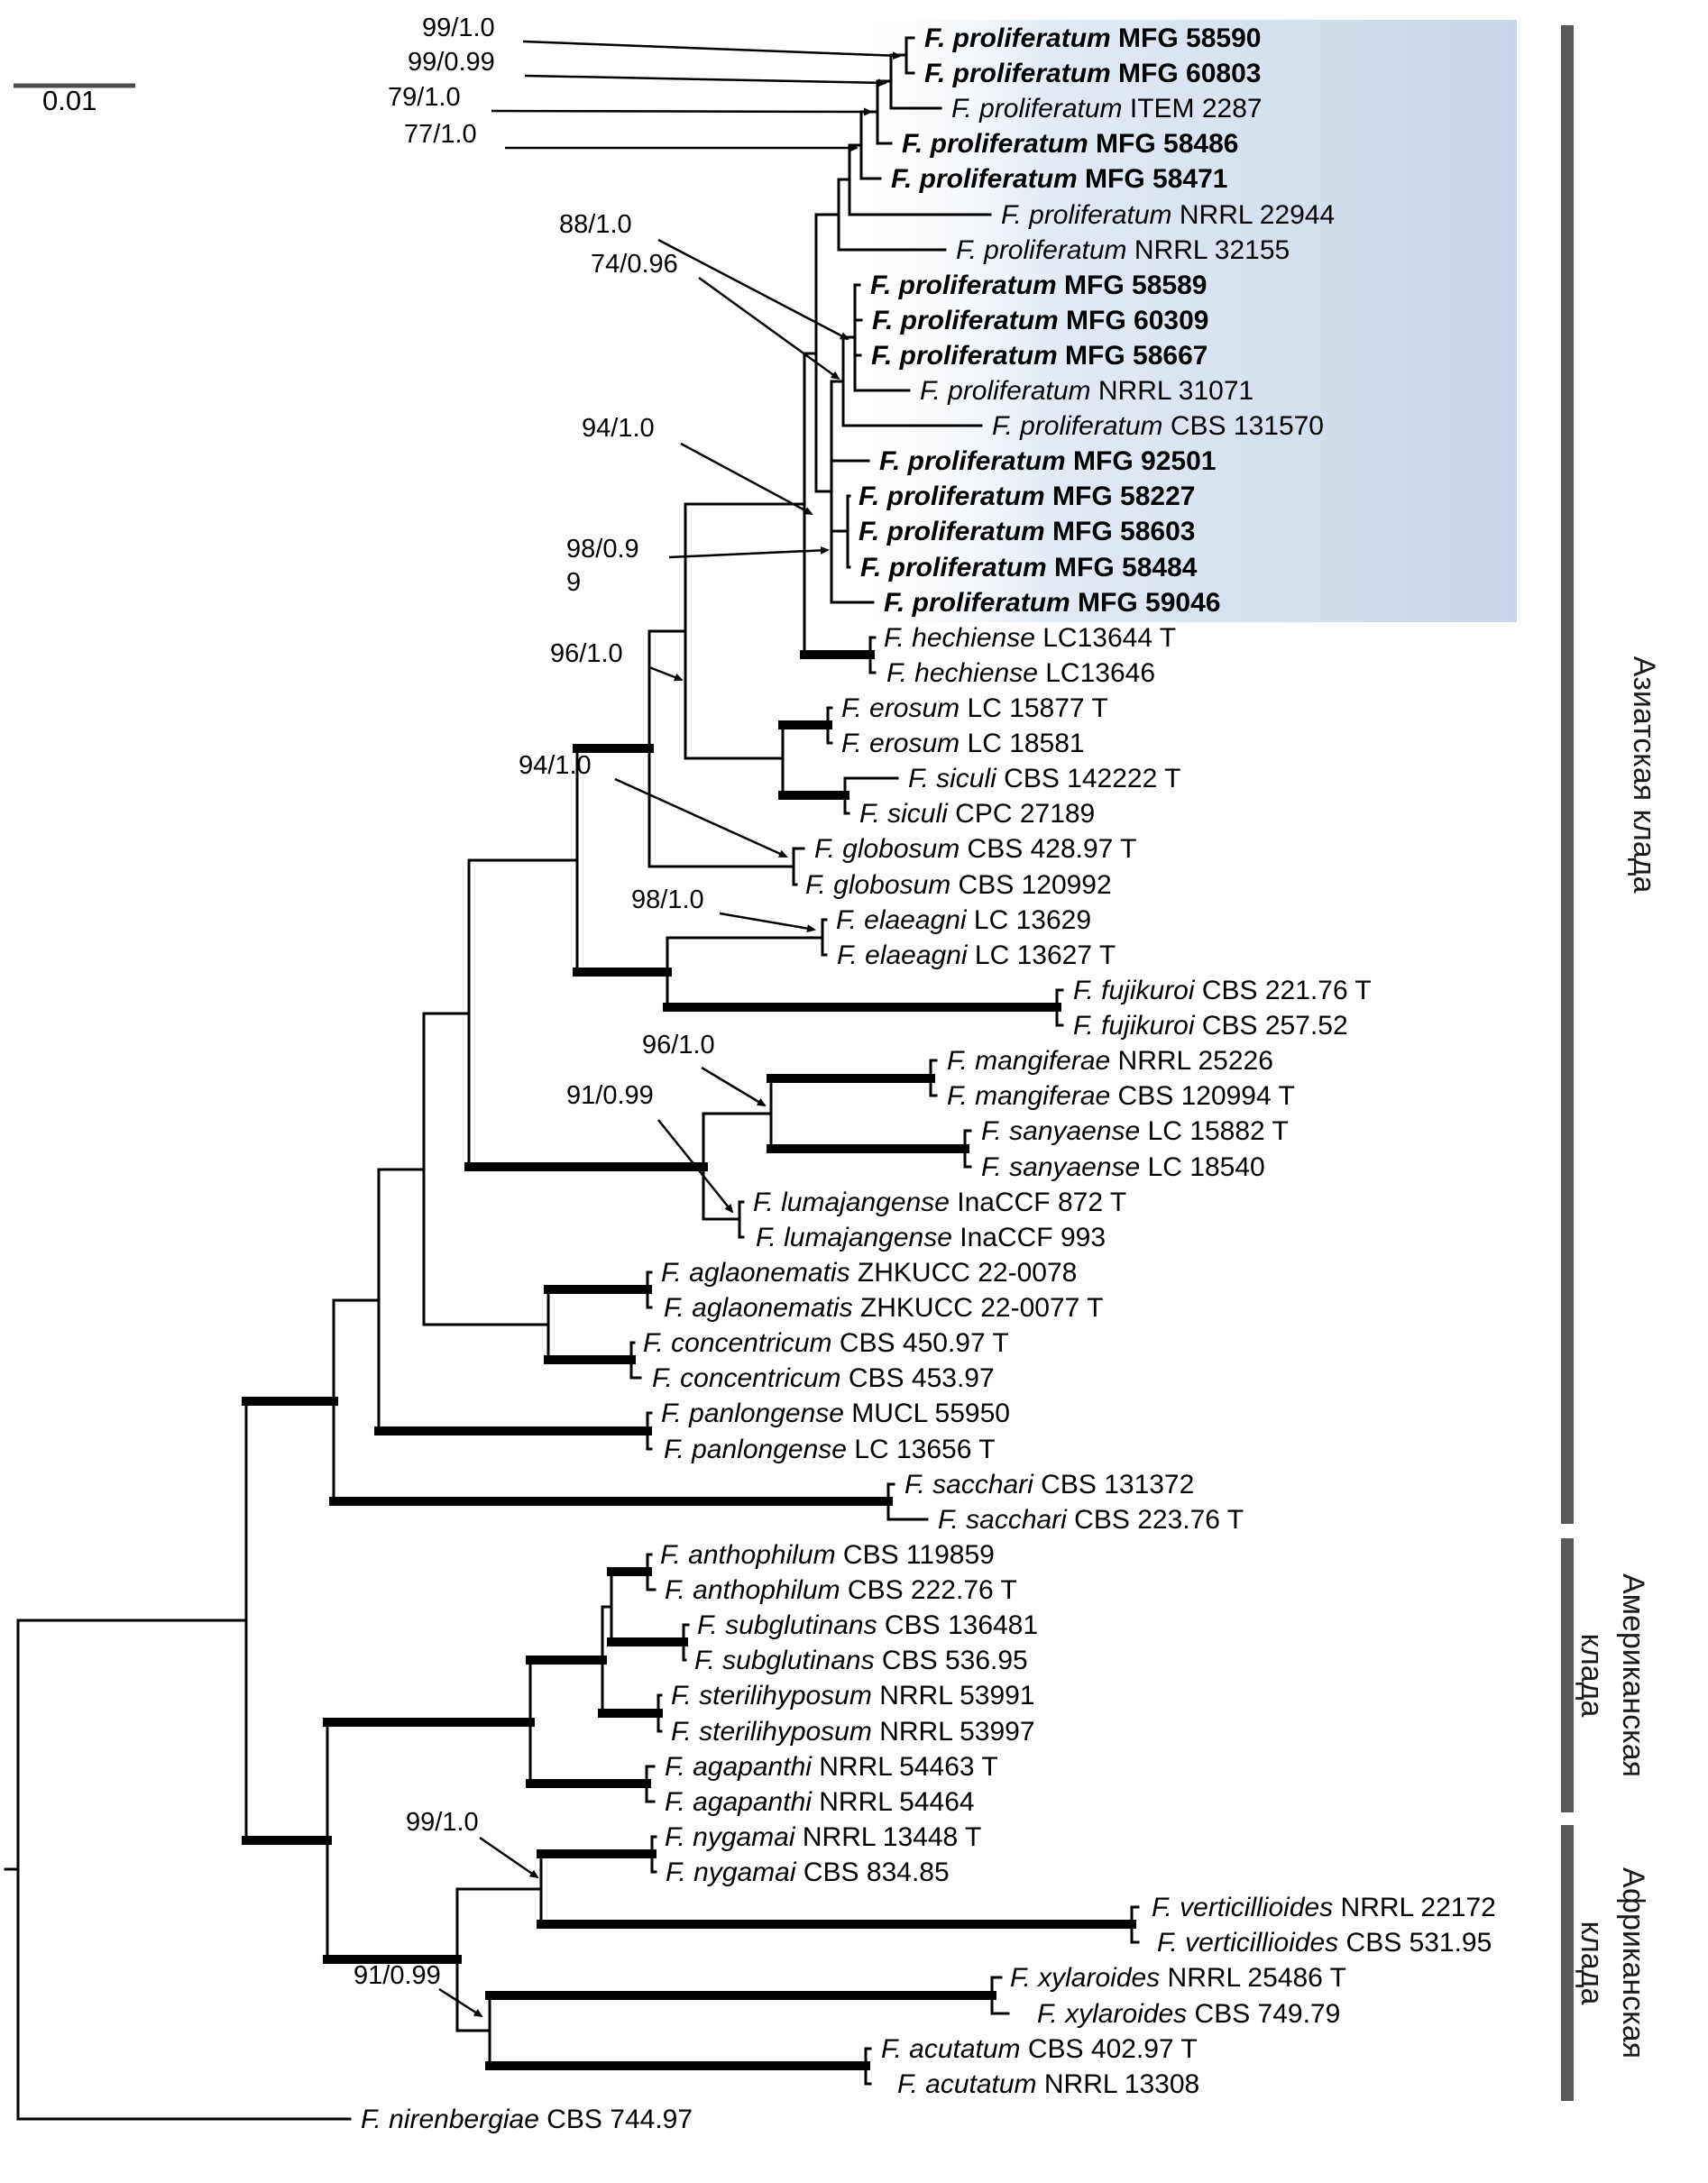 The image size is (1708, 2183). Describe the element at coordinates (1193, 109) in the screenshot. I see `taxon-strain: ITEM 2287` at that location.